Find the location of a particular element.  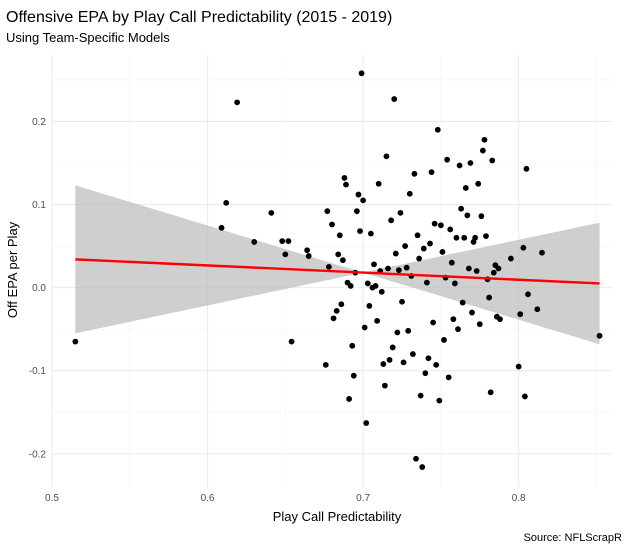

y-tick-label: 0.2 is located at coordinates (39, 122).